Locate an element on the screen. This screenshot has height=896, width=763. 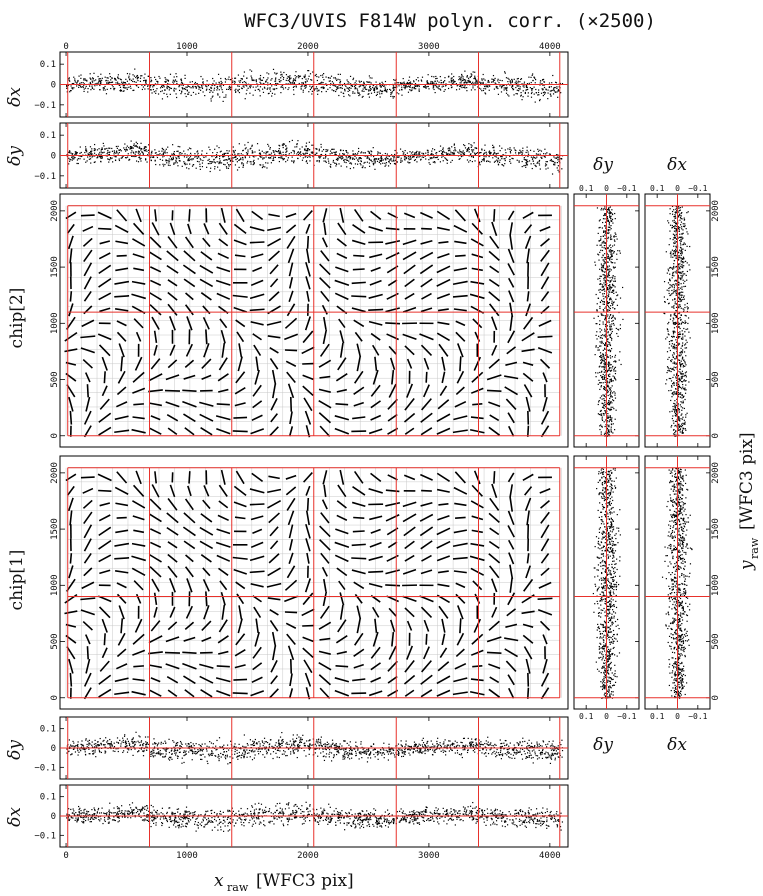
y-tick-label: 0 is located at coordinates (53, 157).